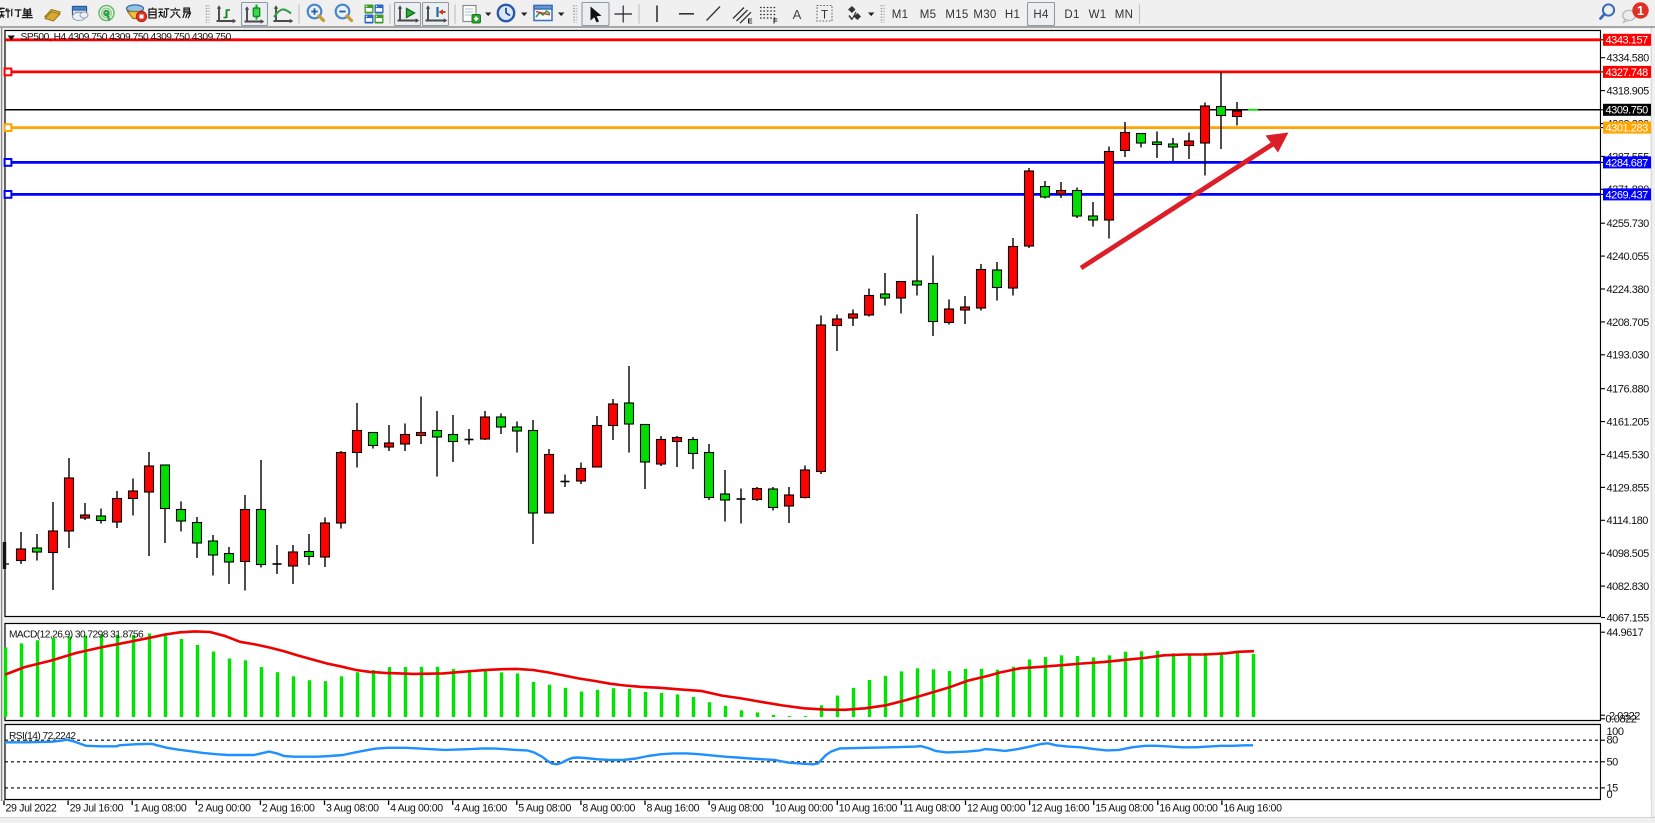 The image size is (1655, 823). Describe the element at coordinates (1613, 741) in the screenshot. I see `svg-text: 80` at that location.